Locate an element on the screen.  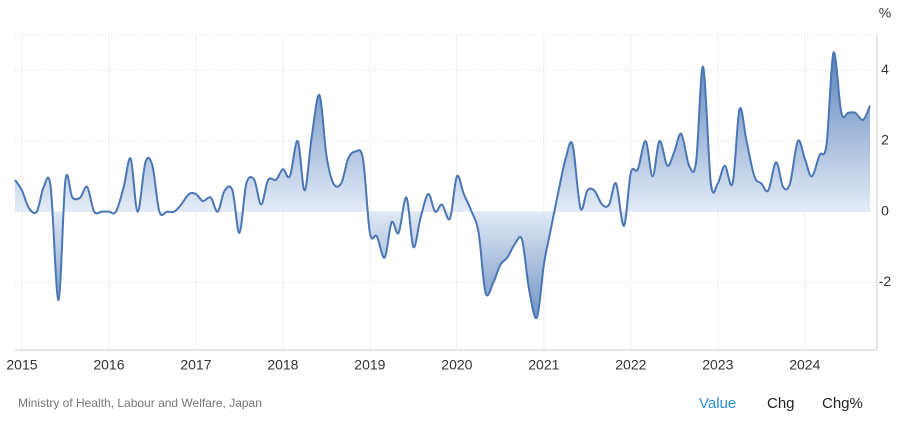
x-tick-label: 2016 is located at coordinates (108, 365).